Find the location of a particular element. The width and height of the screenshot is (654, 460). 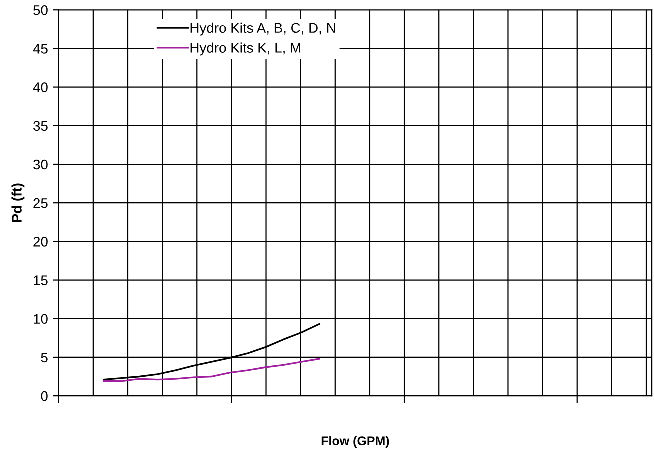

line-series is located at coordinates (211, 370).